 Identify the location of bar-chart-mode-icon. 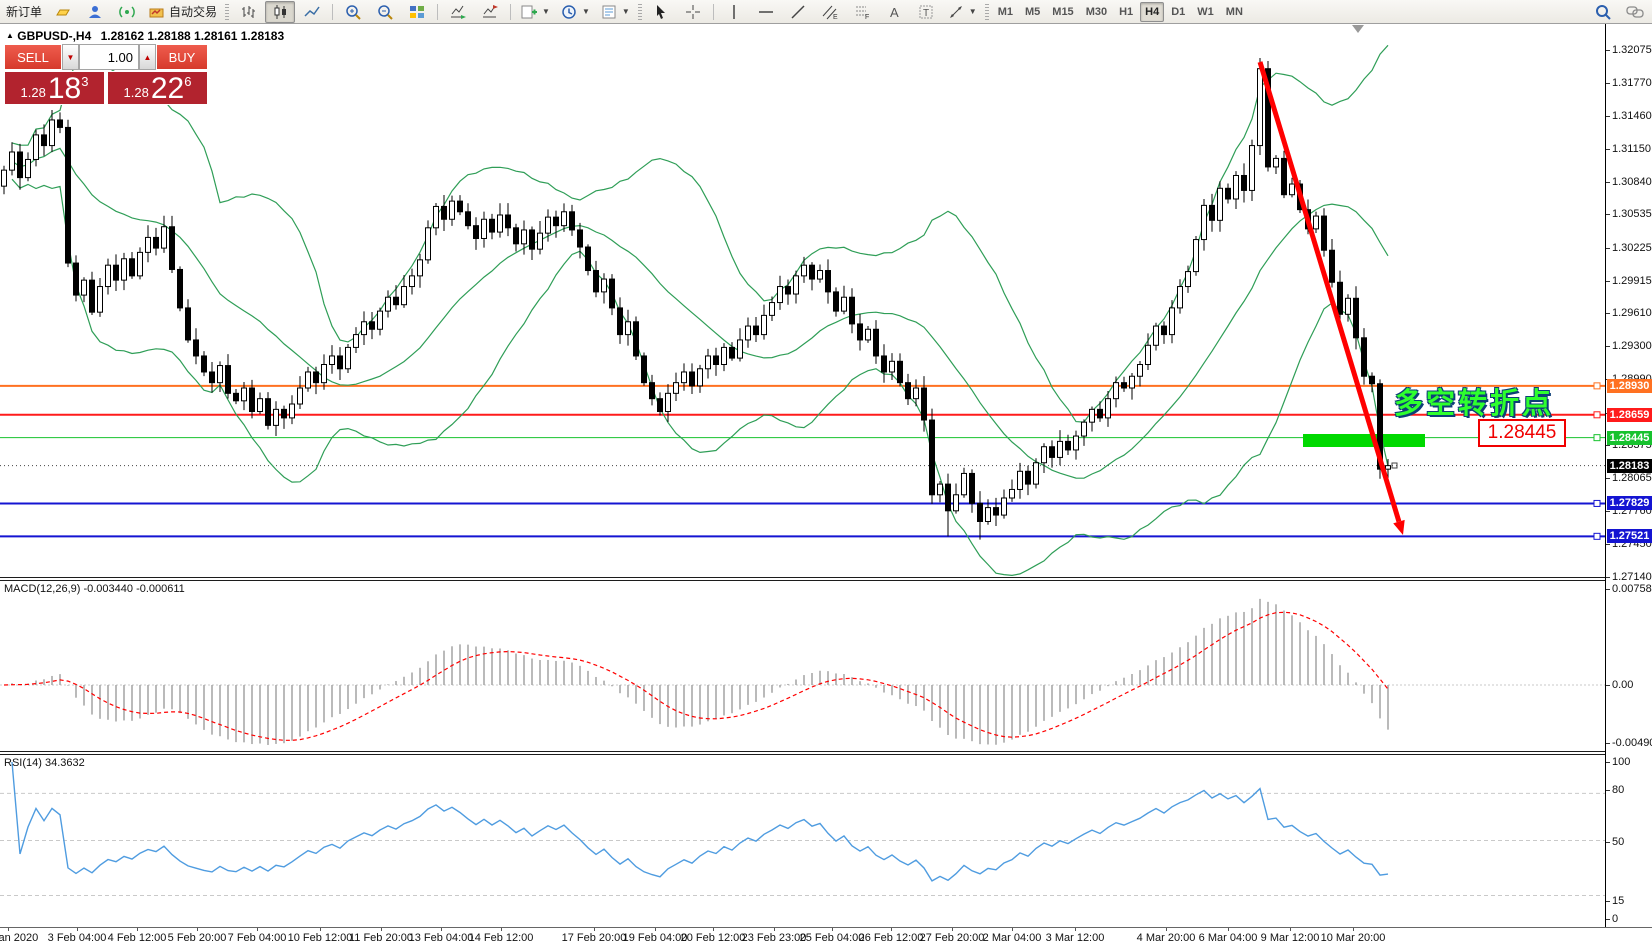
(248, 12).